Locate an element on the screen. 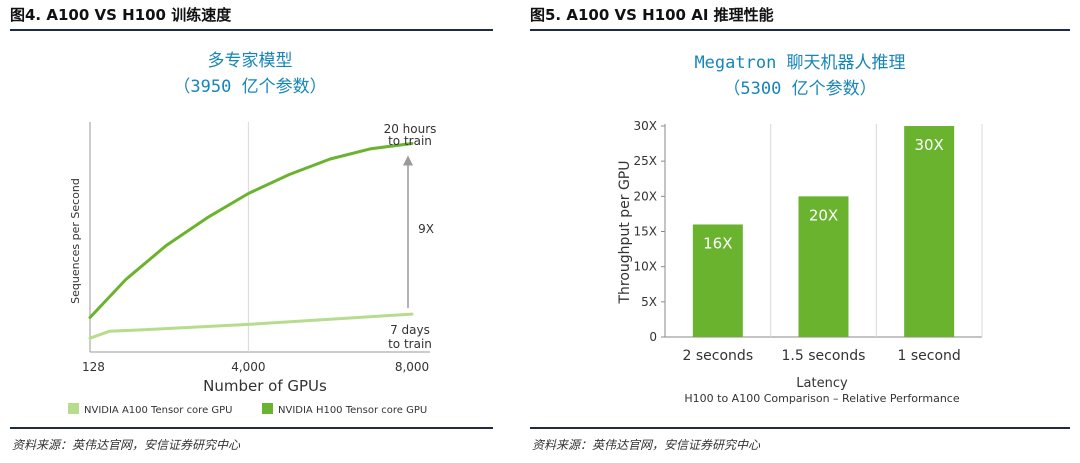 This screenshot has width=1080, height=463. speedup-label: 9X is located at coordinates (426, 229).